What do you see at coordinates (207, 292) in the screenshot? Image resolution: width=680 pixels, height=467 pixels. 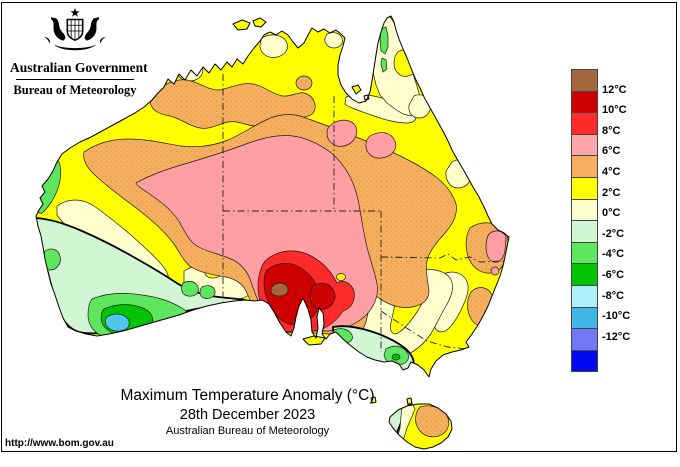 I see `region-green-goldfields2` at bounding box center [207, 292].